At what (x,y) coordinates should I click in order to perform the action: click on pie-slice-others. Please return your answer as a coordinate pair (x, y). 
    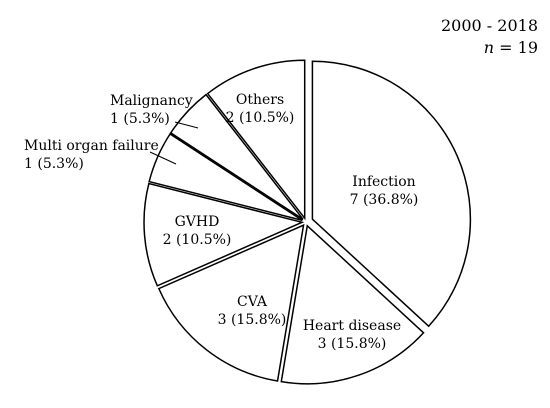
    Looking at the image, I should click on (256, 140).